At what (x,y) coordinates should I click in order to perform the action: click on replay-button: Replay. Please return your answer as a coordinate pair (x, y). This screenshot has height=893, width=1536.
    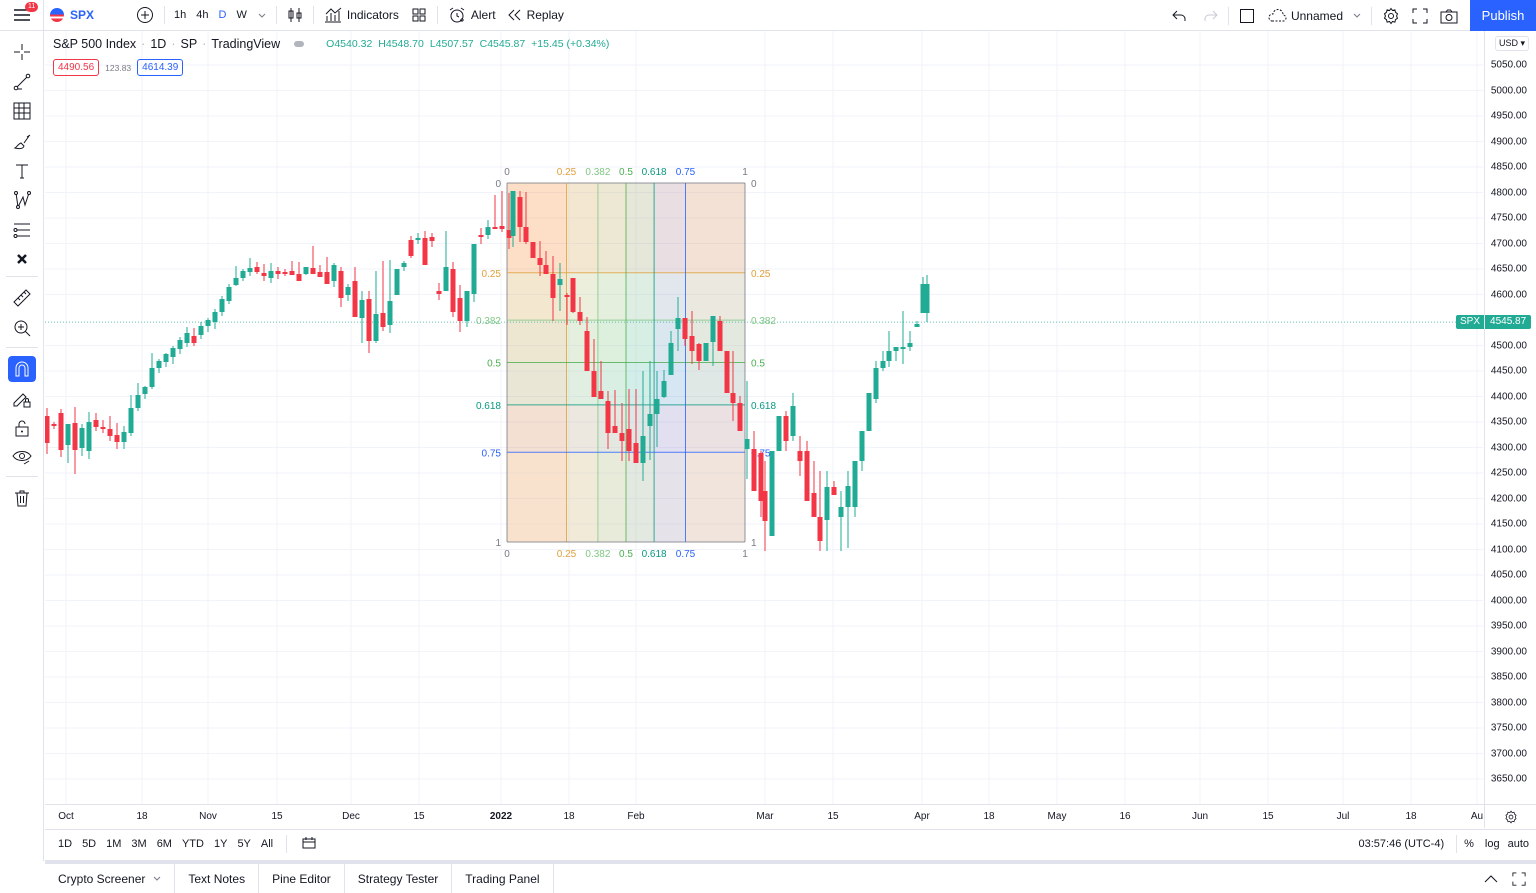
    Looking at the image, I should click on (536, 15).